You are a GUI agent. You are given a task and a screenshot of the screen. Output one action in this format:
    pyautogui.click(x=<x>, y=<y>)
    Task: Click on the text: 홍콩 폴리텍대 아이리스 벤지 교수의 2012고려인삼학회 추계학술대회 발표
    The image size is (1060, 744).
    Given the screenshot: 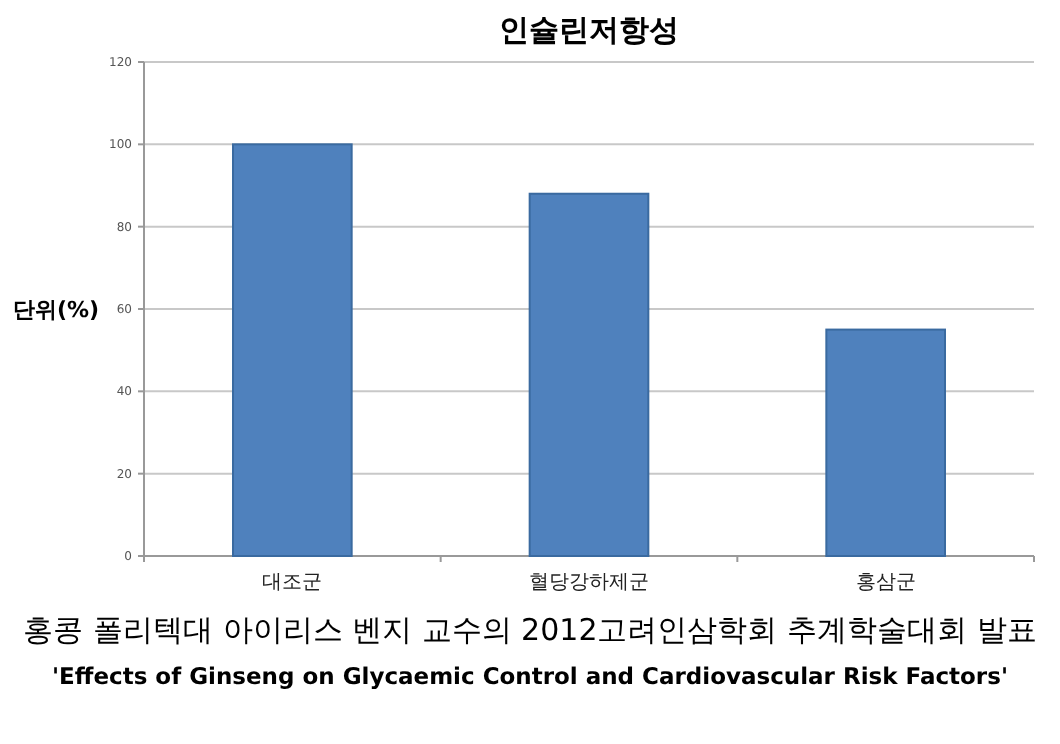 What is the action you would take?
    pyautogui.click(x=530, y=630)
    